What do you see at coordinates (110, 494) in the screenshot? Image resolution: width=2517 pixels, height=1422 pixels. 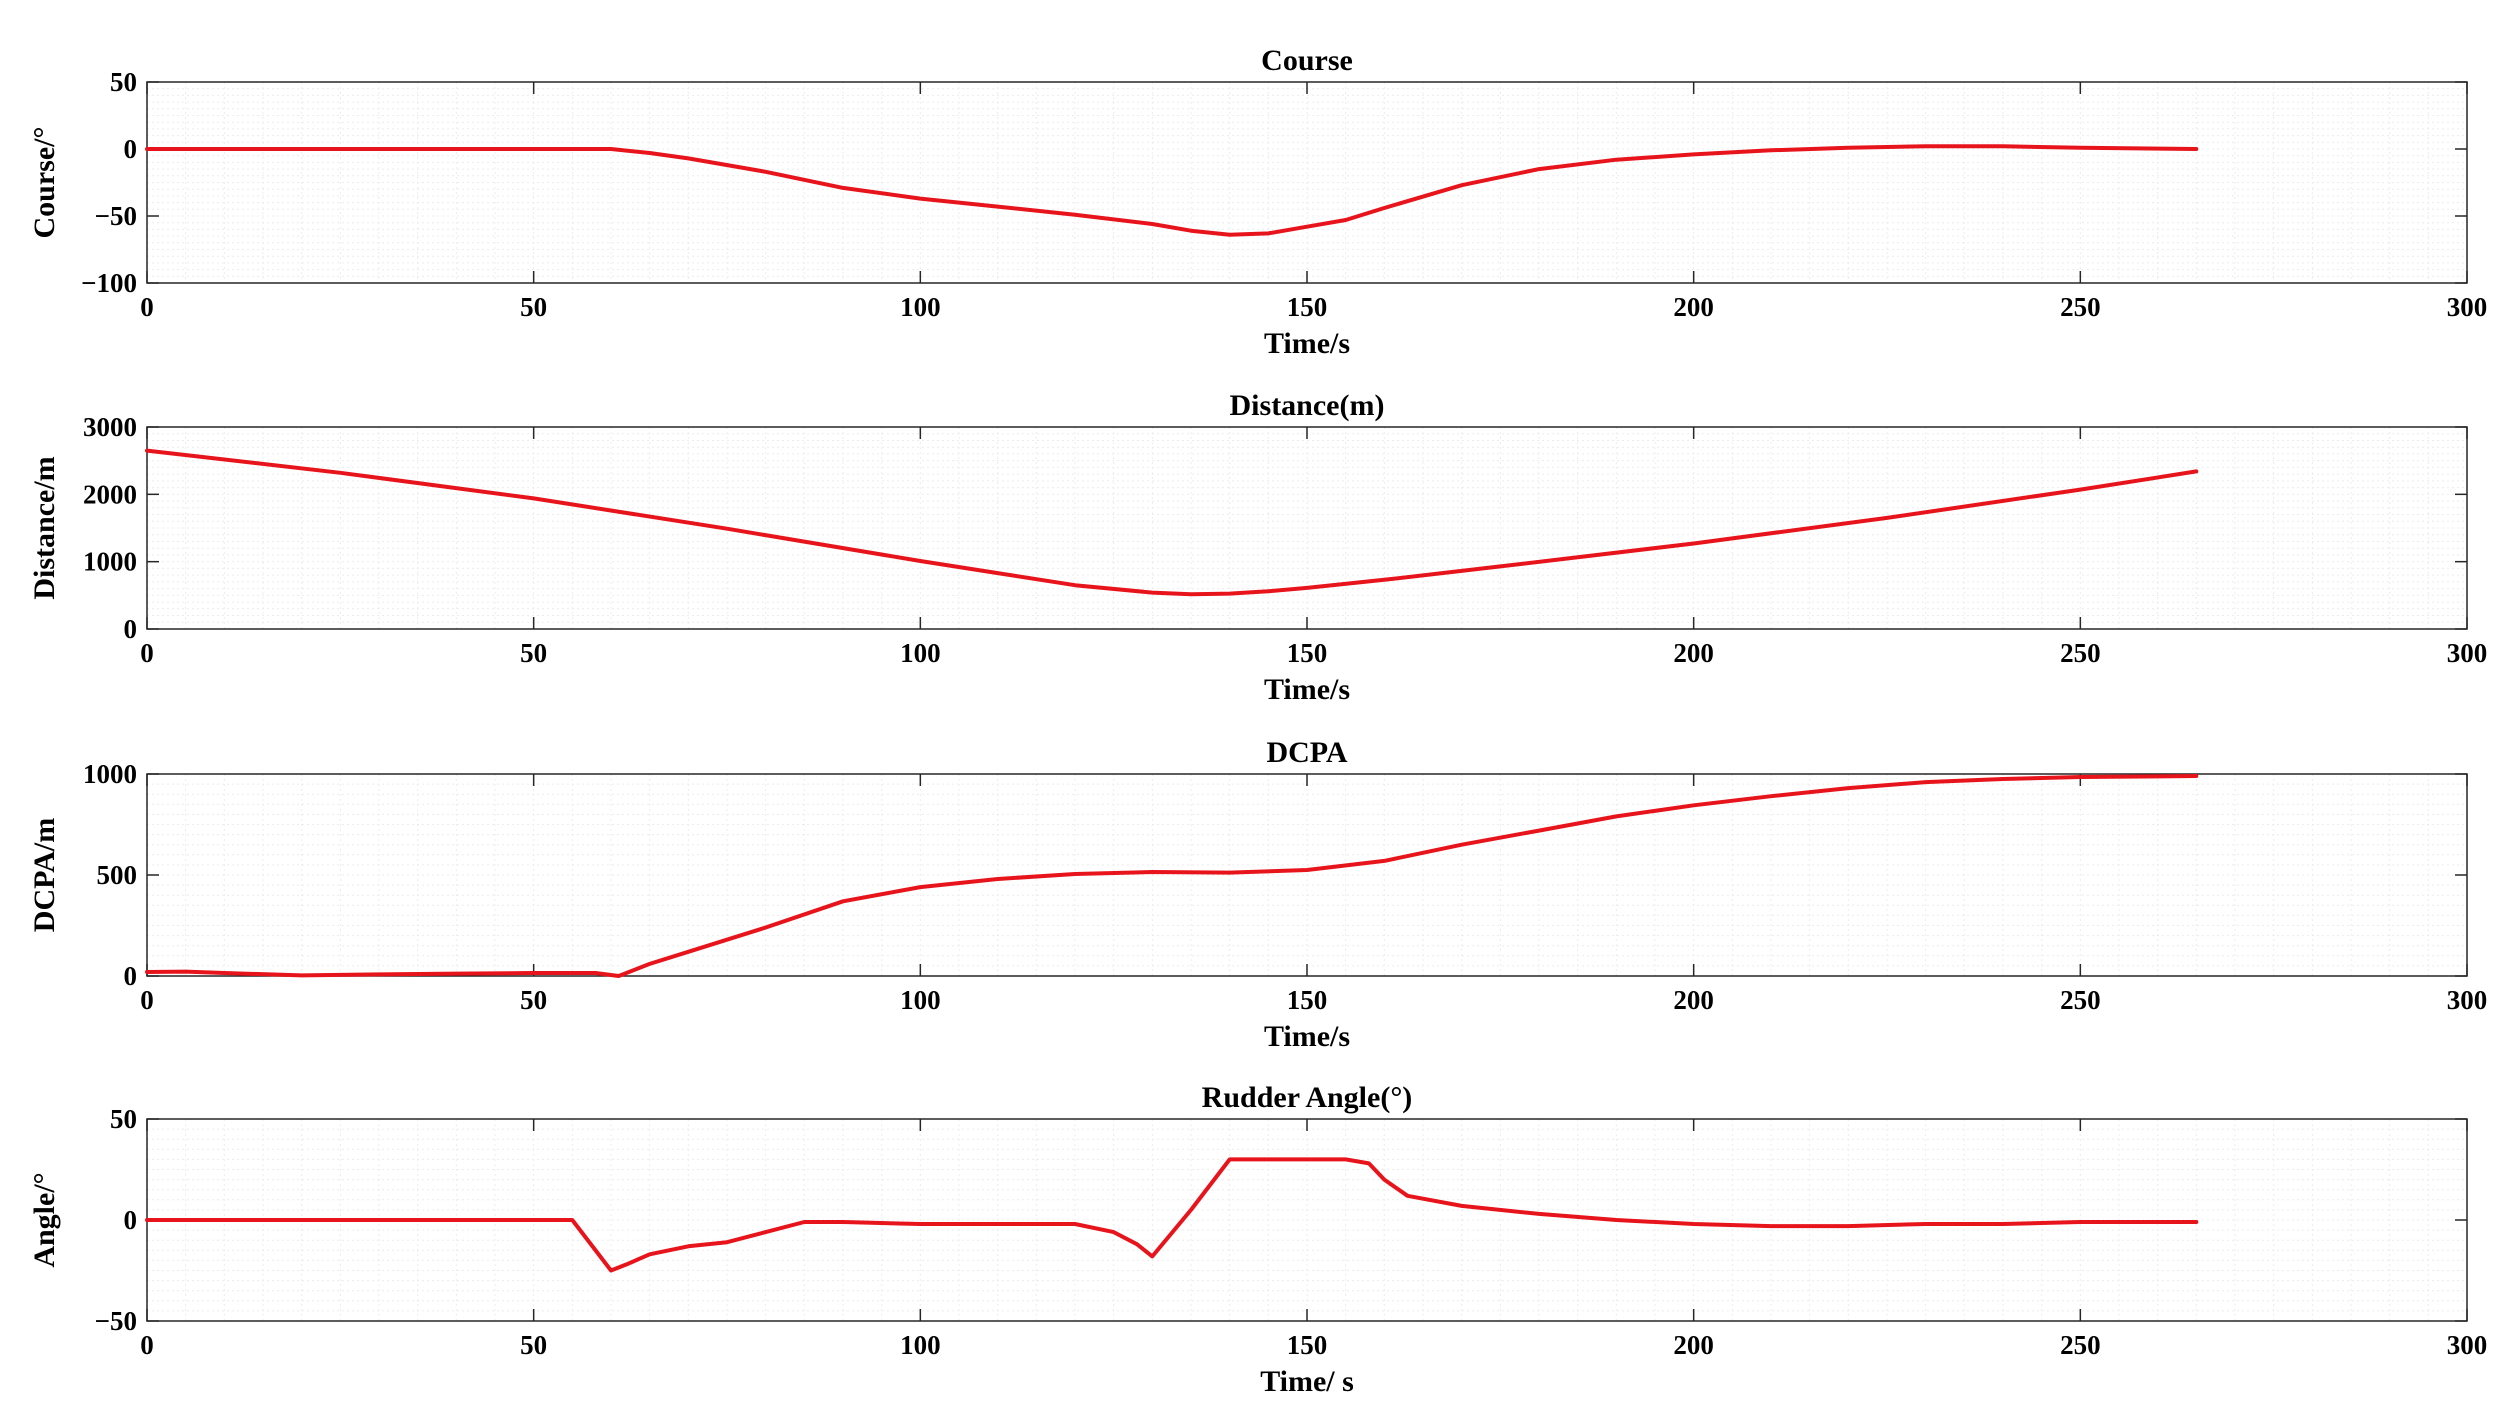 I see `y-tick-label: 2000` at bounding box center [110, 494].